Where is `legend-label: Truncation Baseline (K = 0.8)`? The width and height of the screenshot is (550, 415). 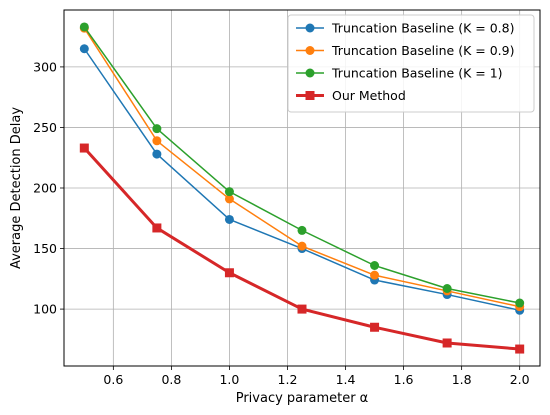 legend-label: Truncation Baseline (K = 0.8) is located at coordinates (422, 28).